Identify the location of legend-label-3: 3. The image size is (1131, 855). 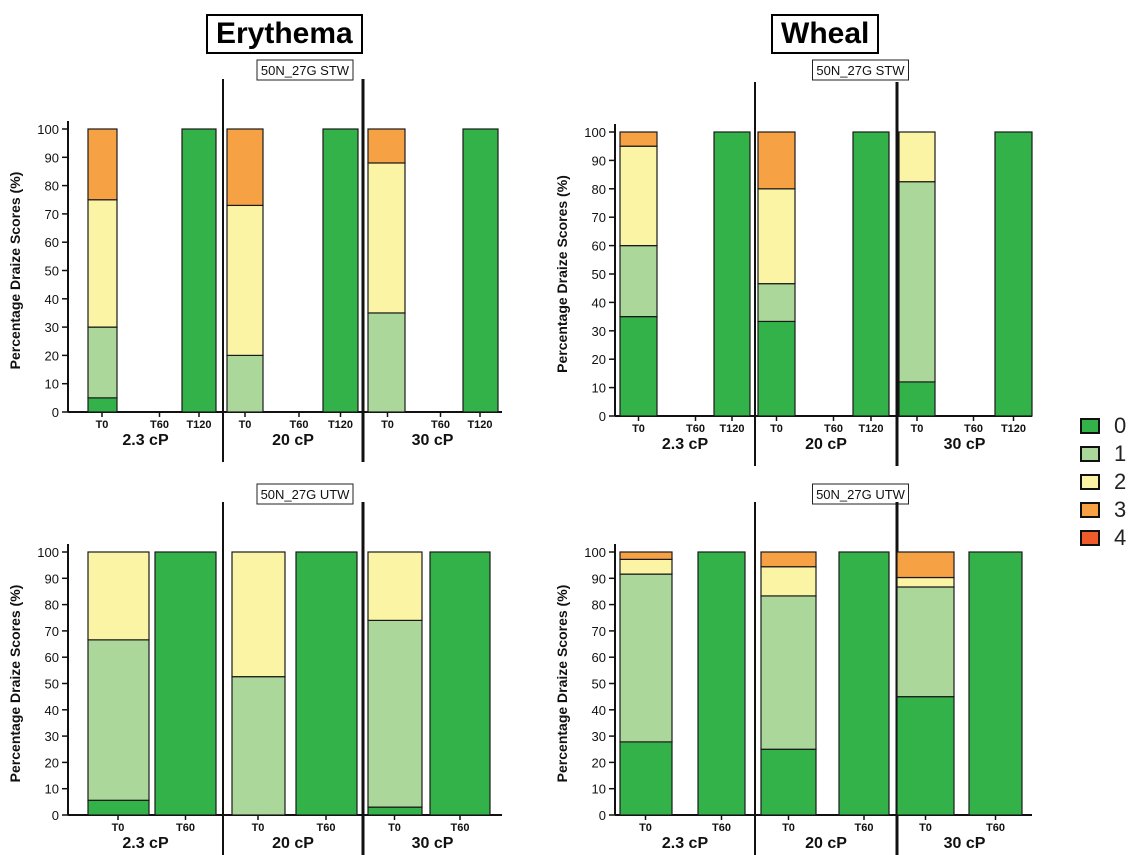
(1120, 509).